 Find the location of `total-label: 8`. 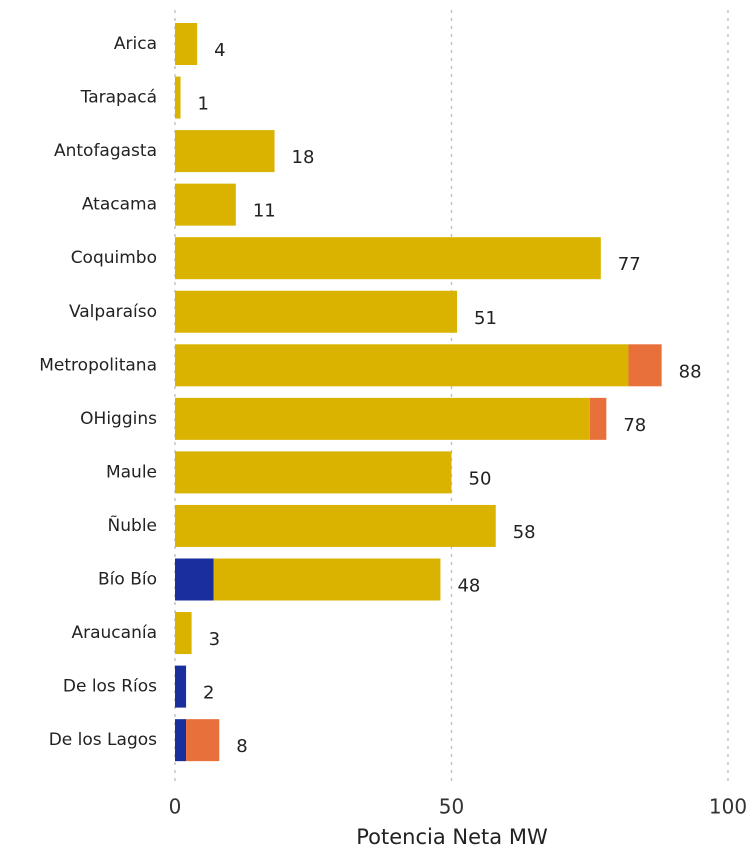

total-label: 8 is located at coordinates (241, 746).